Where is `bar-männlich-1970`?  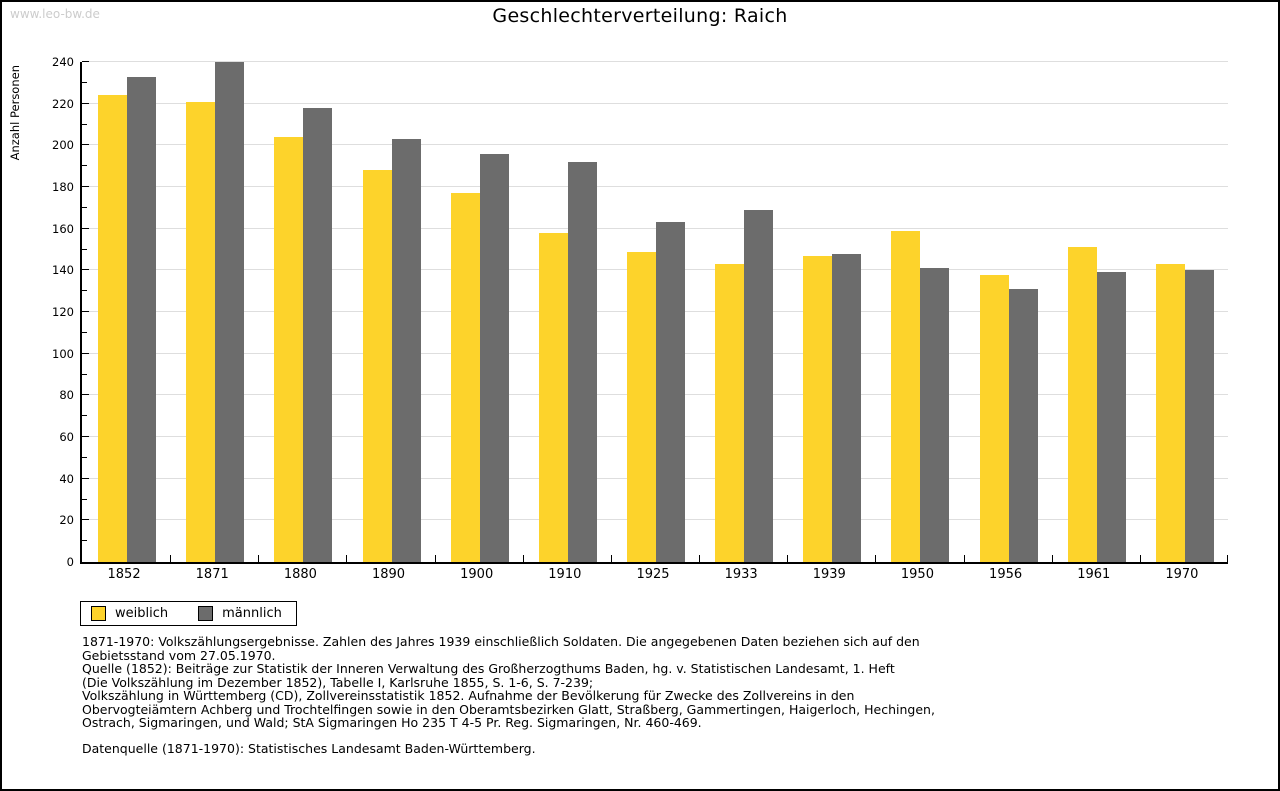 bar-männlich-1970 is located at coordinates (1199, 416).